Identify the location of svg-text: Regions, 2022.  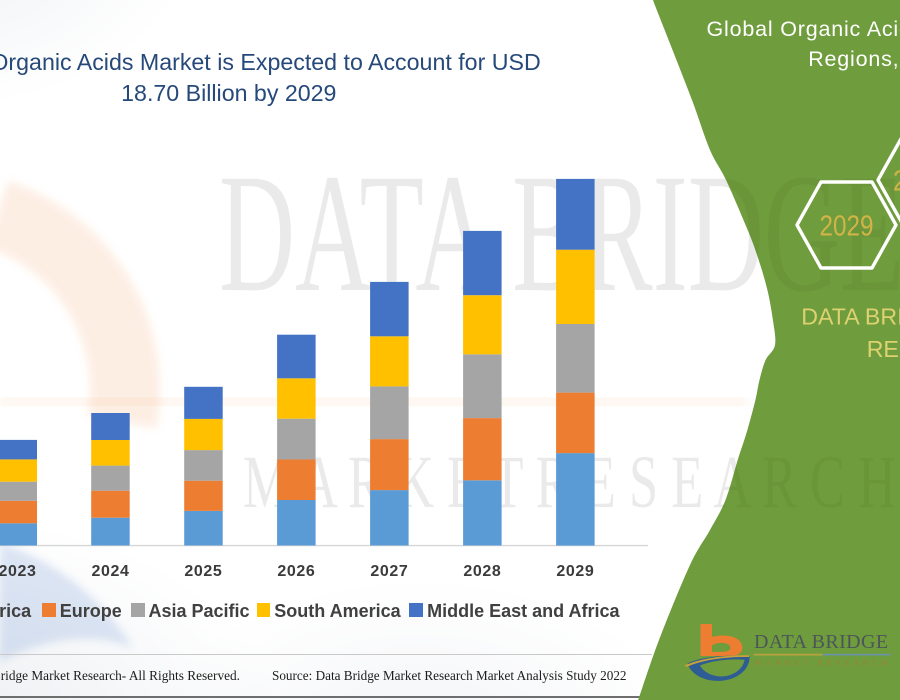
(854, 59).